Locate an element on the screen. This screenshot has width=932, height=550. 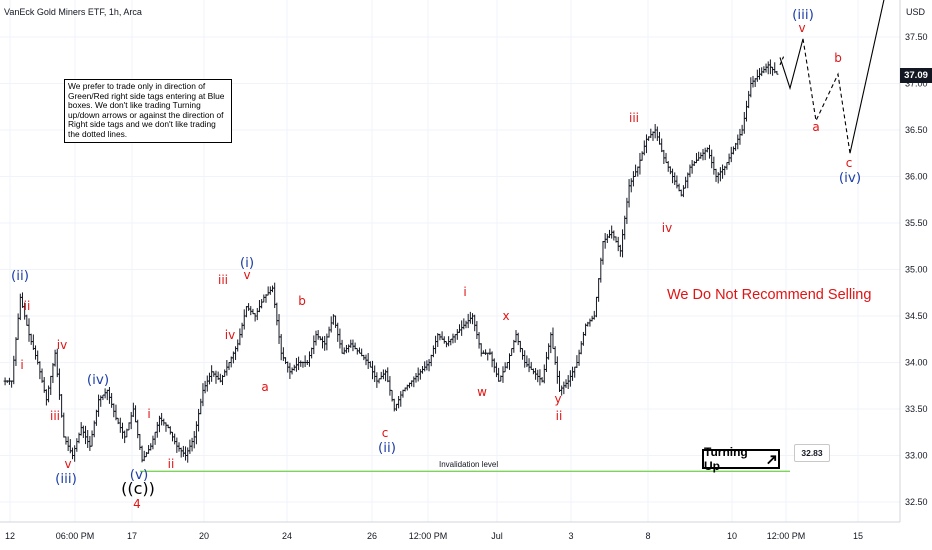
y-tick-label: 36.00 is located at coordinates (916, 177).